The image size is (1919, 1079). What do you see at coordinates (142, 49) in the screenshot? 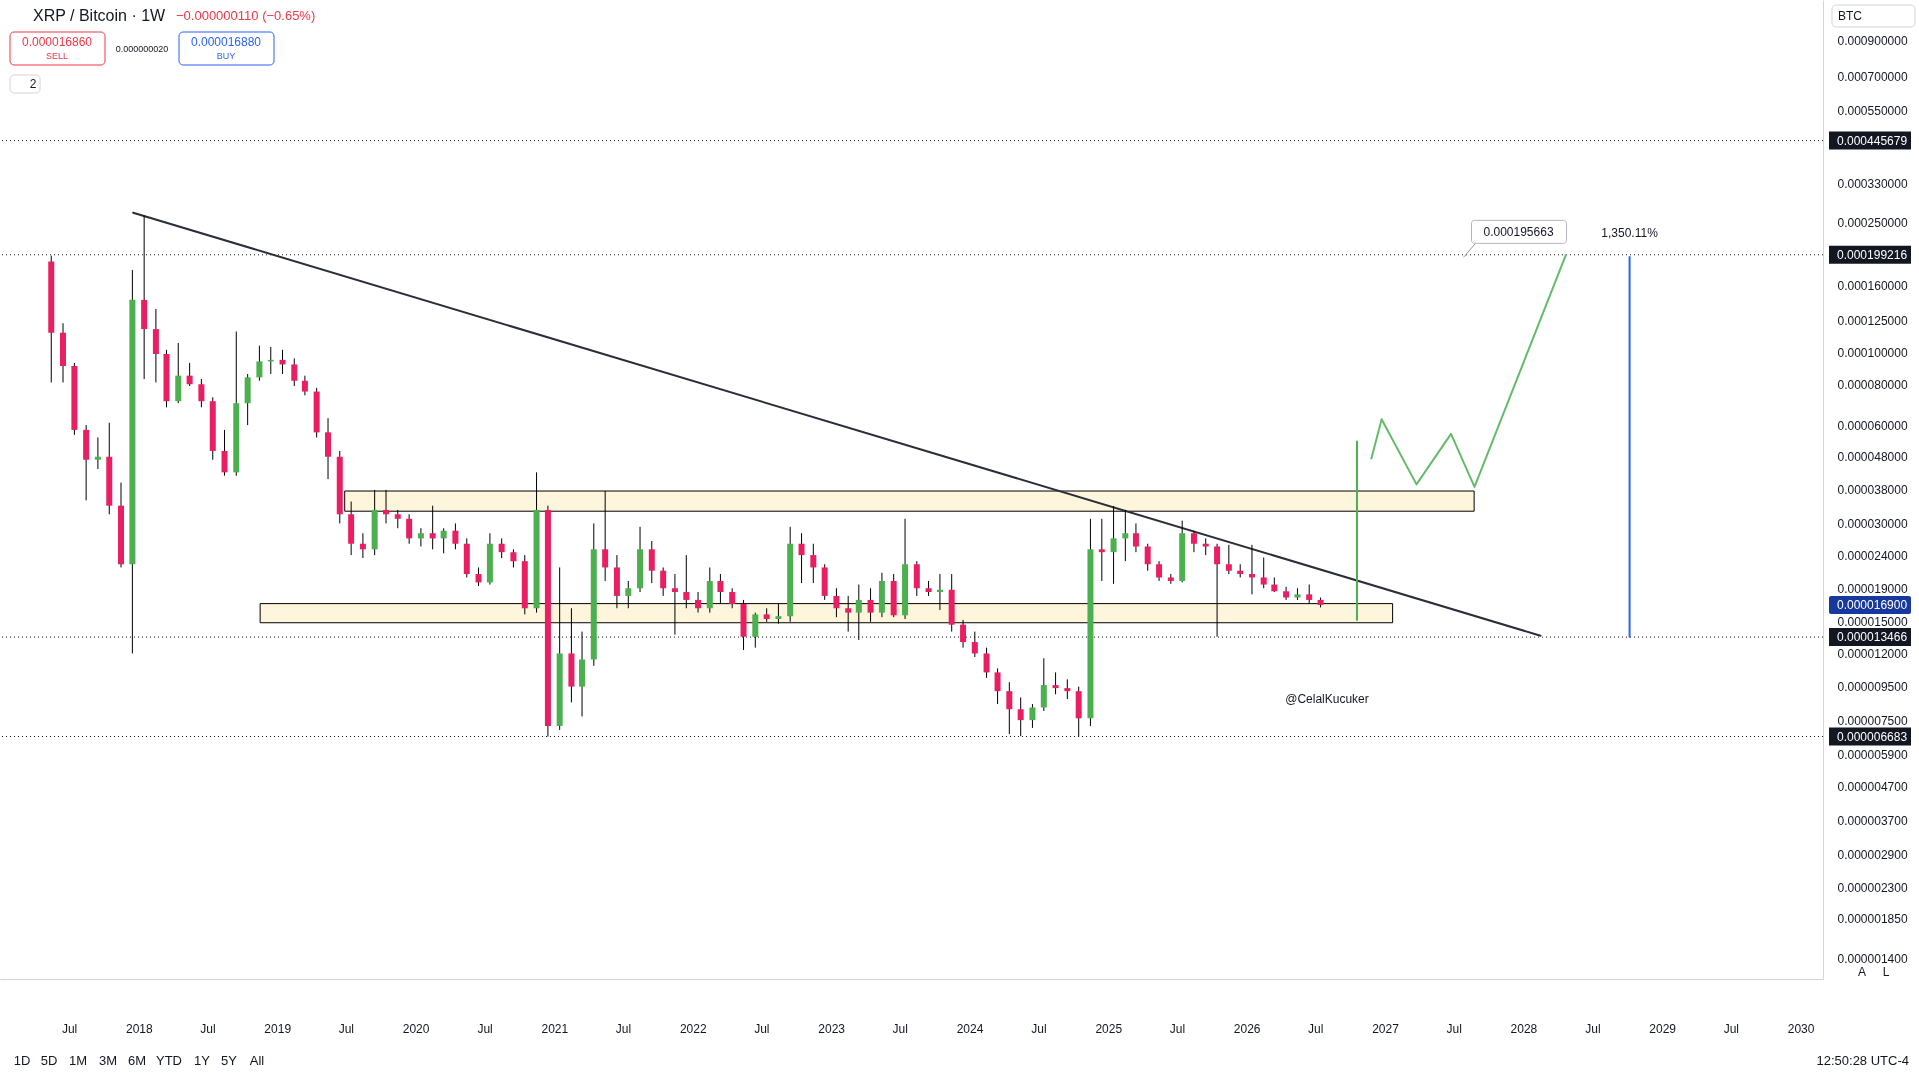
I see `annotation: 0.000000020` at bounding box center [142, 49].